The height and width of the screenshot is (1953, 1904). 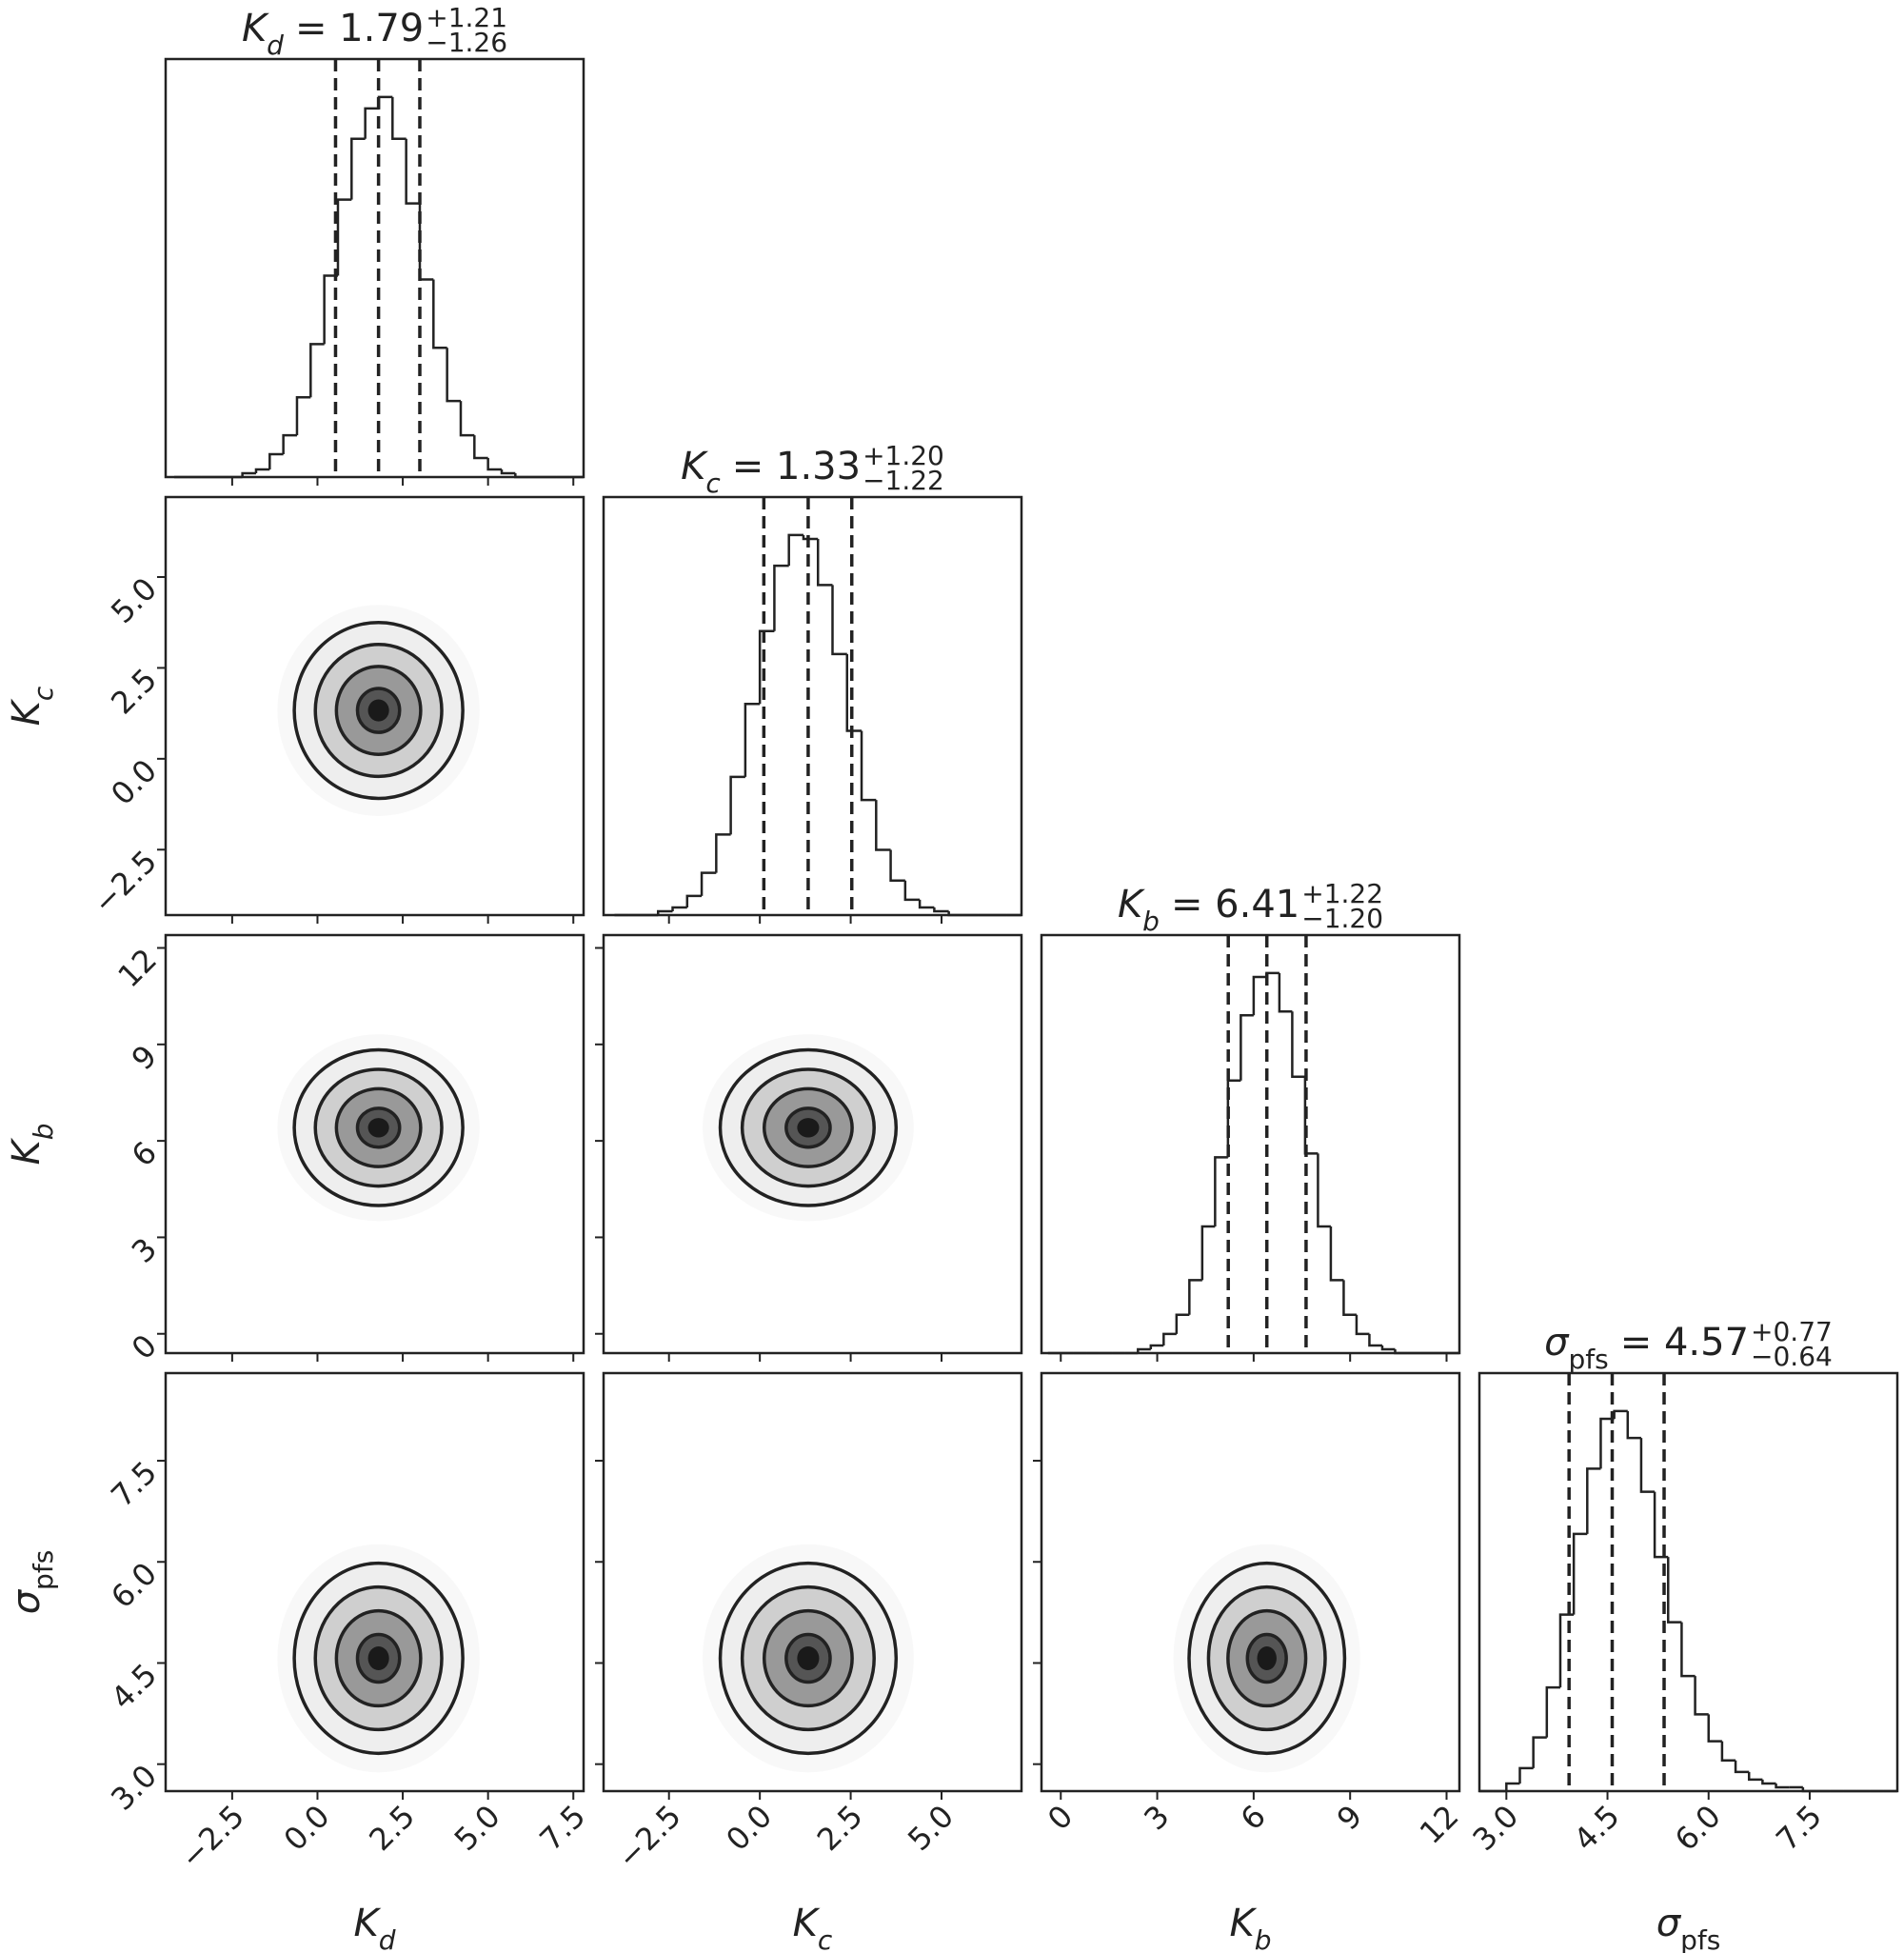 I want to click on title-main: Kc = 1.33, so click(x=771, y=472).